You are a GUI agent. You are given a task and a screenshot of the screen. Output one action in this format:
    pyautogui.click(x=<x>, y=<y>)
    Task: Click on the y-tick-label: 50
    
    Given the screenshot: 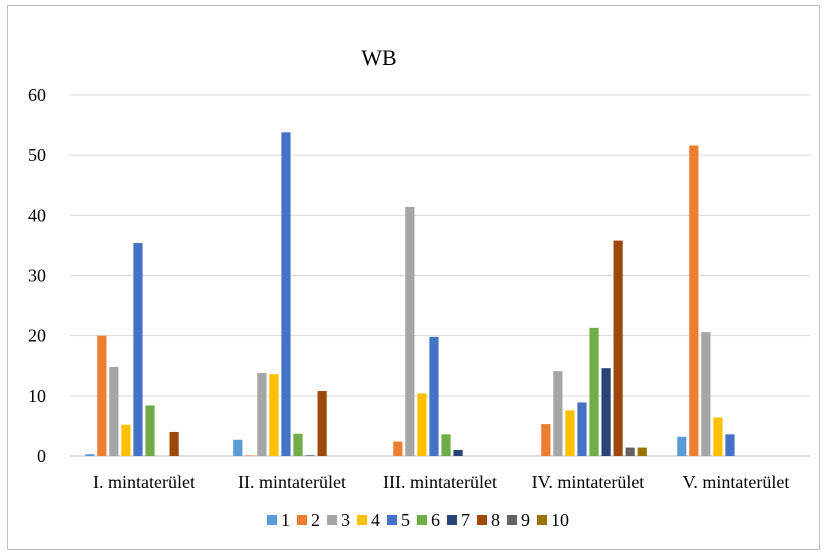 What is the action you would take?
    pyautogui.click(x=37, y=155)
    